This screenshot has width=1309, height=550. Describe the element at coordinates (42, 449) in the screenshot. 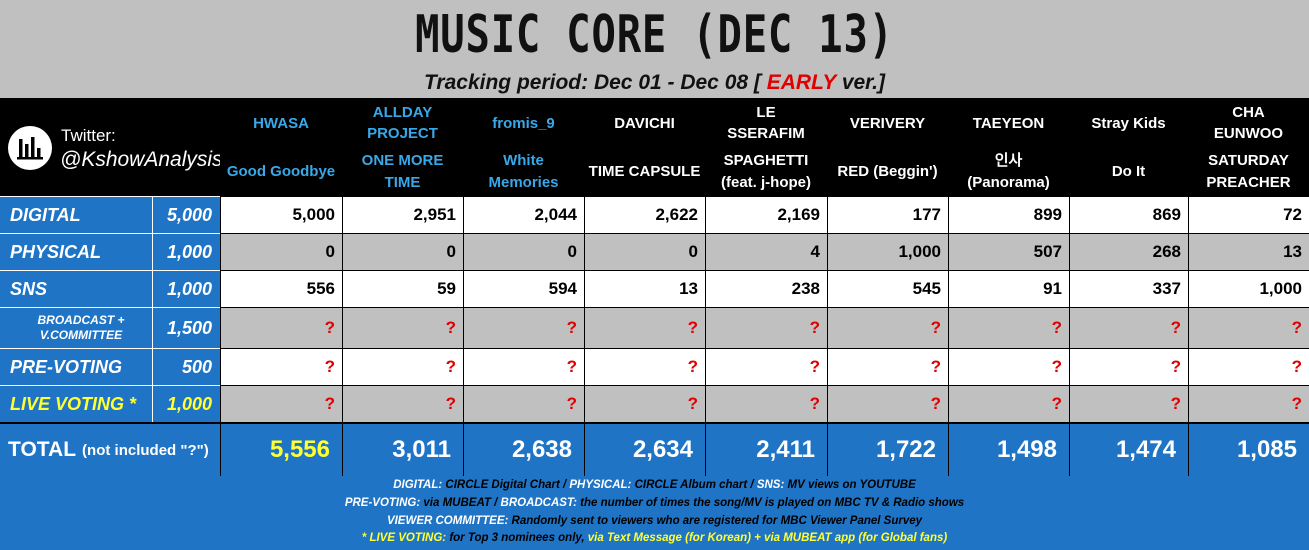

I see `total-label-main: TOTAL` at that location.